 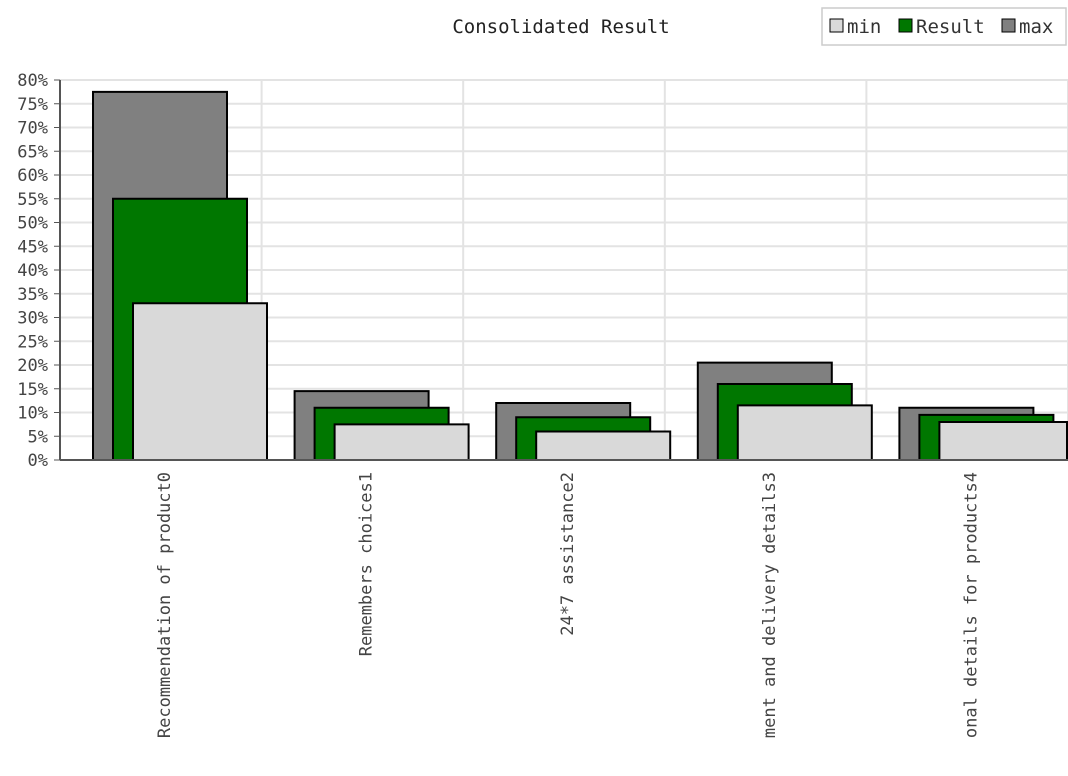 I want to click on y-tick-label: 40%, so click(x=32, y=271).